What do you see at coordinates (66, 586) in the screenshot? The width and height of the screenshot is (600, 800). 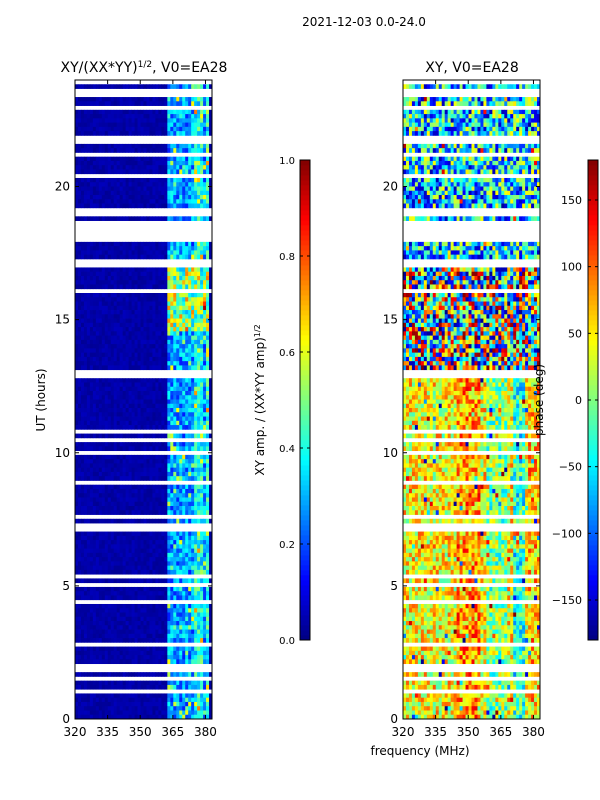 I see `amplitude-ytick-label: 5` at bounding box center [66, 586].